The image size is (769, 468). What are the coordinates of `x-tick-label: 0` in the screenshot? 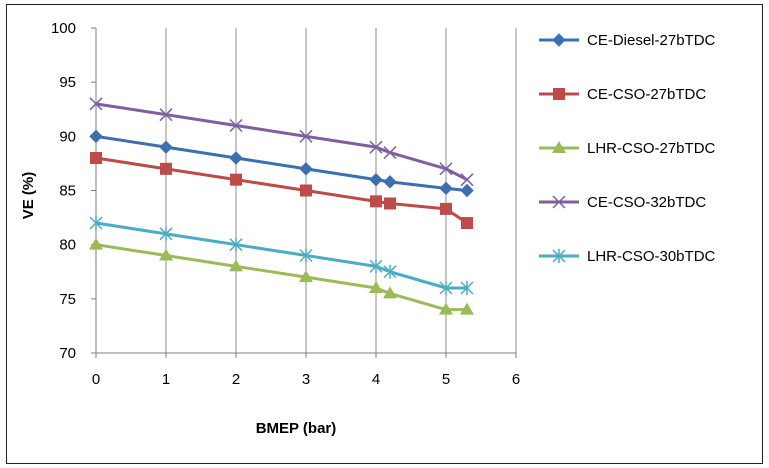 It's located at (96, 379).